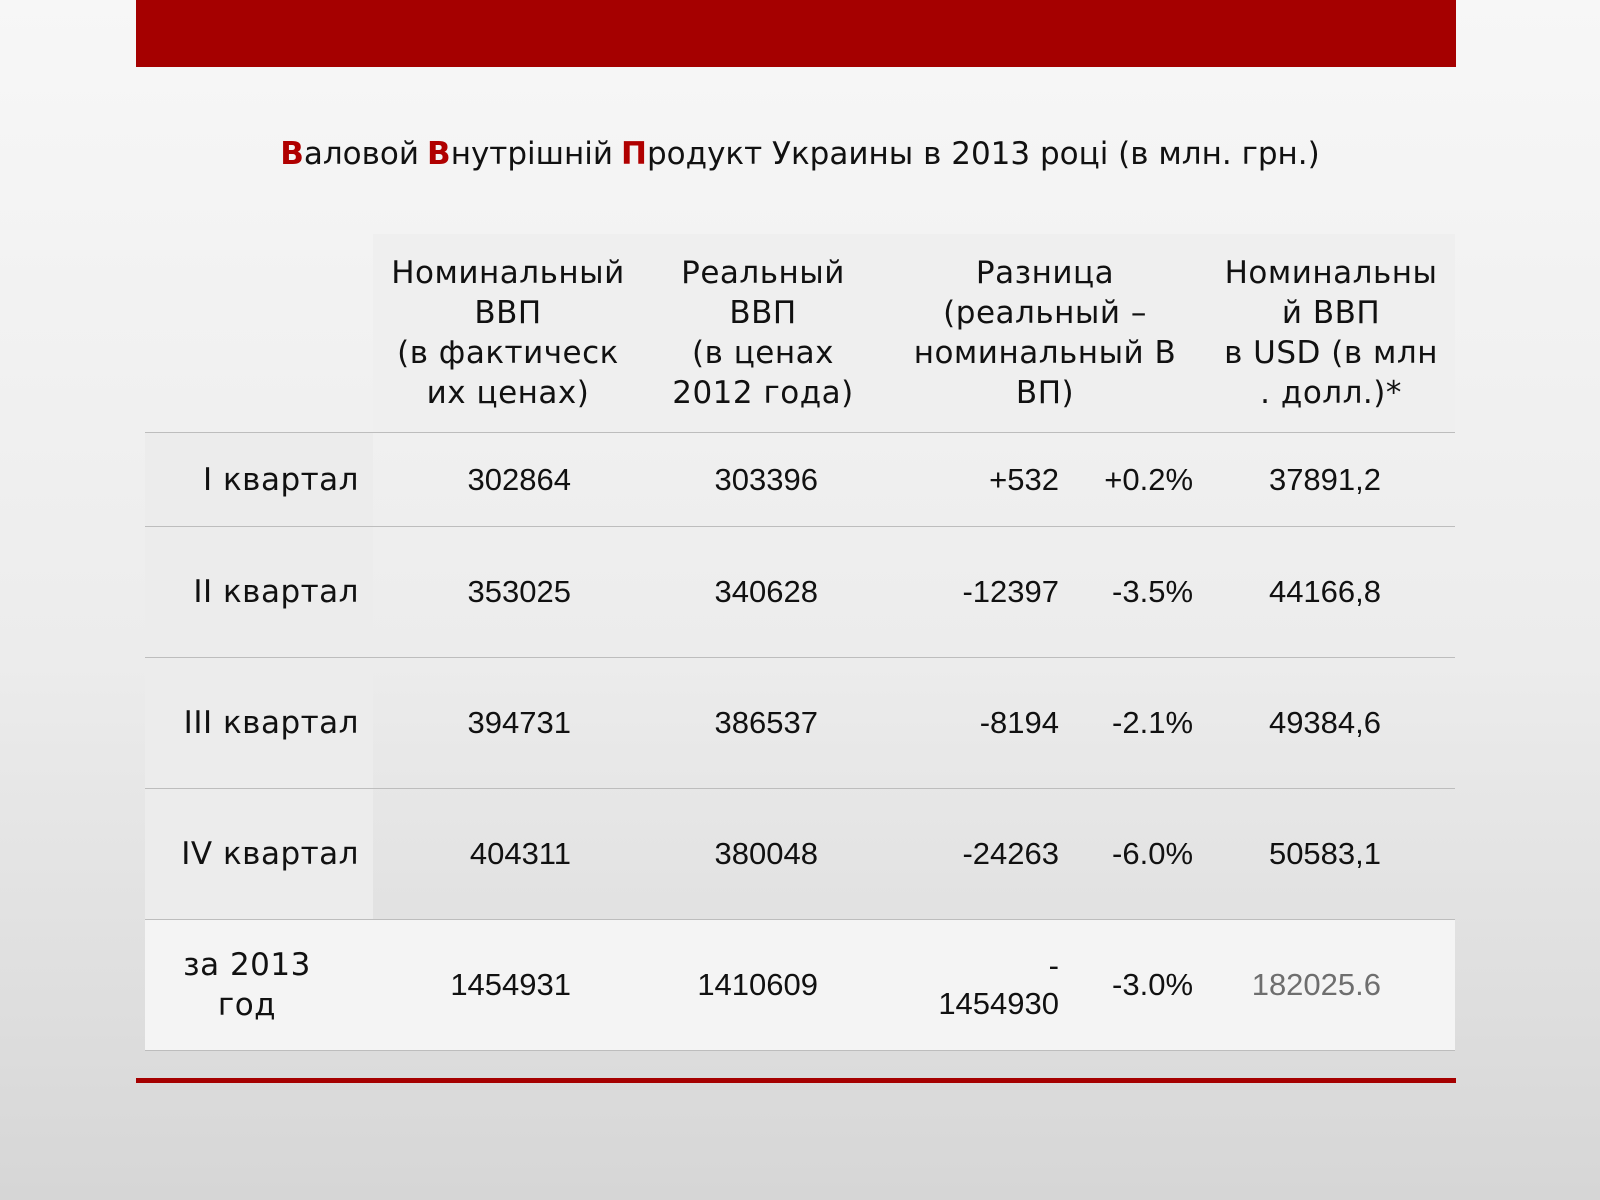 The width and height of the screenshot is (1600, 1200). What do you see at coordinates (259, 592) in the screenshot?
I see `row-label: II квартал` at bounding box center [259, 592].